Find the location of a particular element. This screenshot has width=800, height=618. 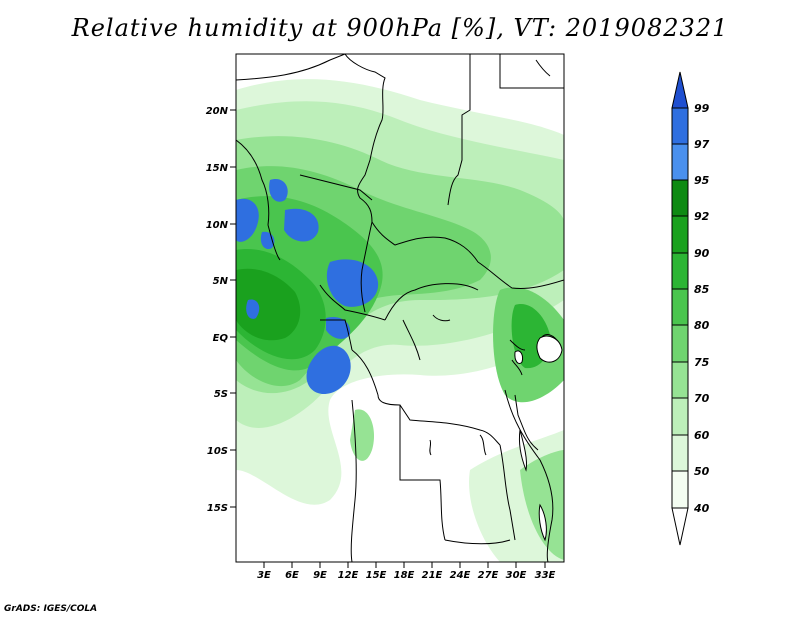

lon-tick-18e: 18E is located at coordinates (404, 571).